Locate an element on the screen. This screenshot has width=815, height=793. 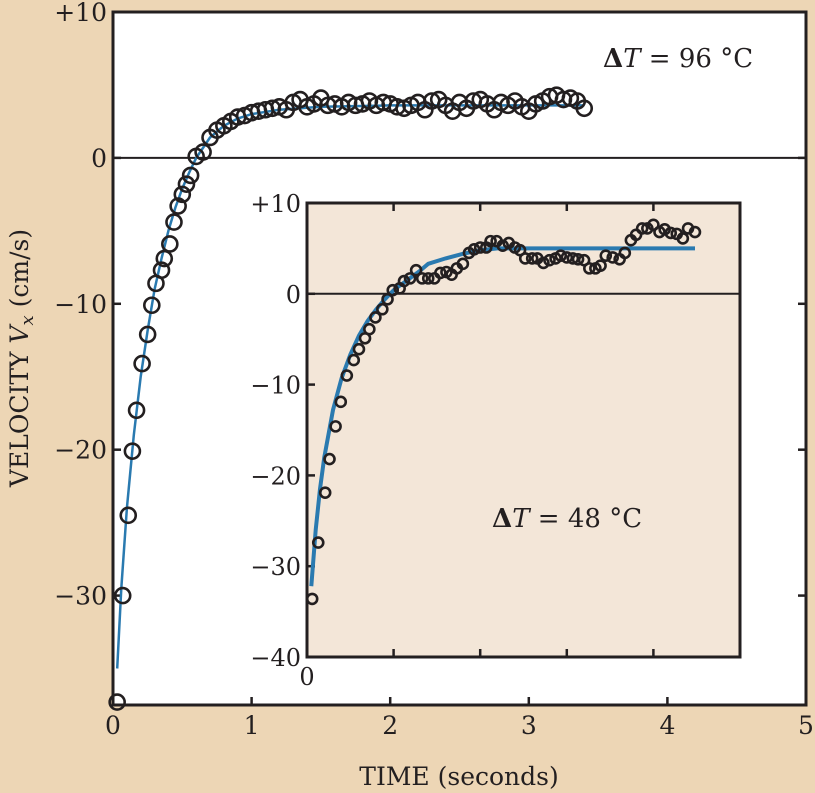
inset-y-tick-label: −10 is located at coordinates (275, 386).